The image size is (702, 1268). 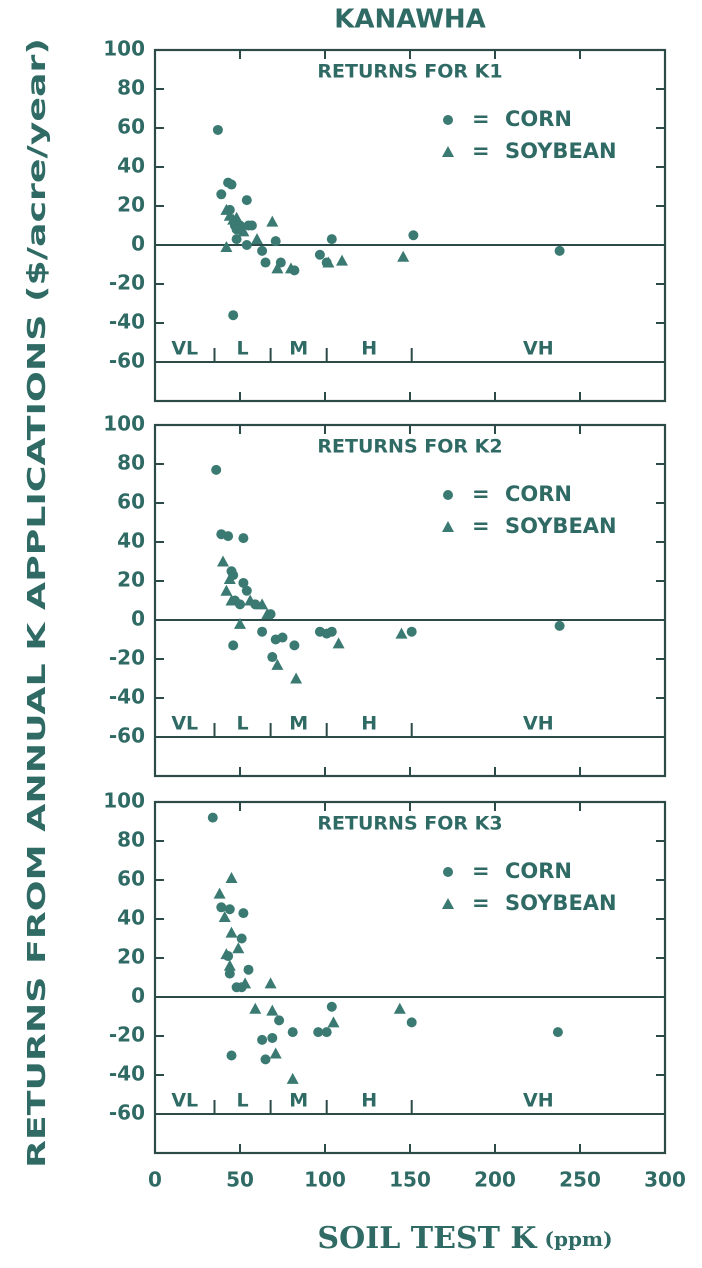 What do you see at coordinates (298, 1101) in the screenshot?
I see `soil-class-label: M` at bounding box center [298, 1101].